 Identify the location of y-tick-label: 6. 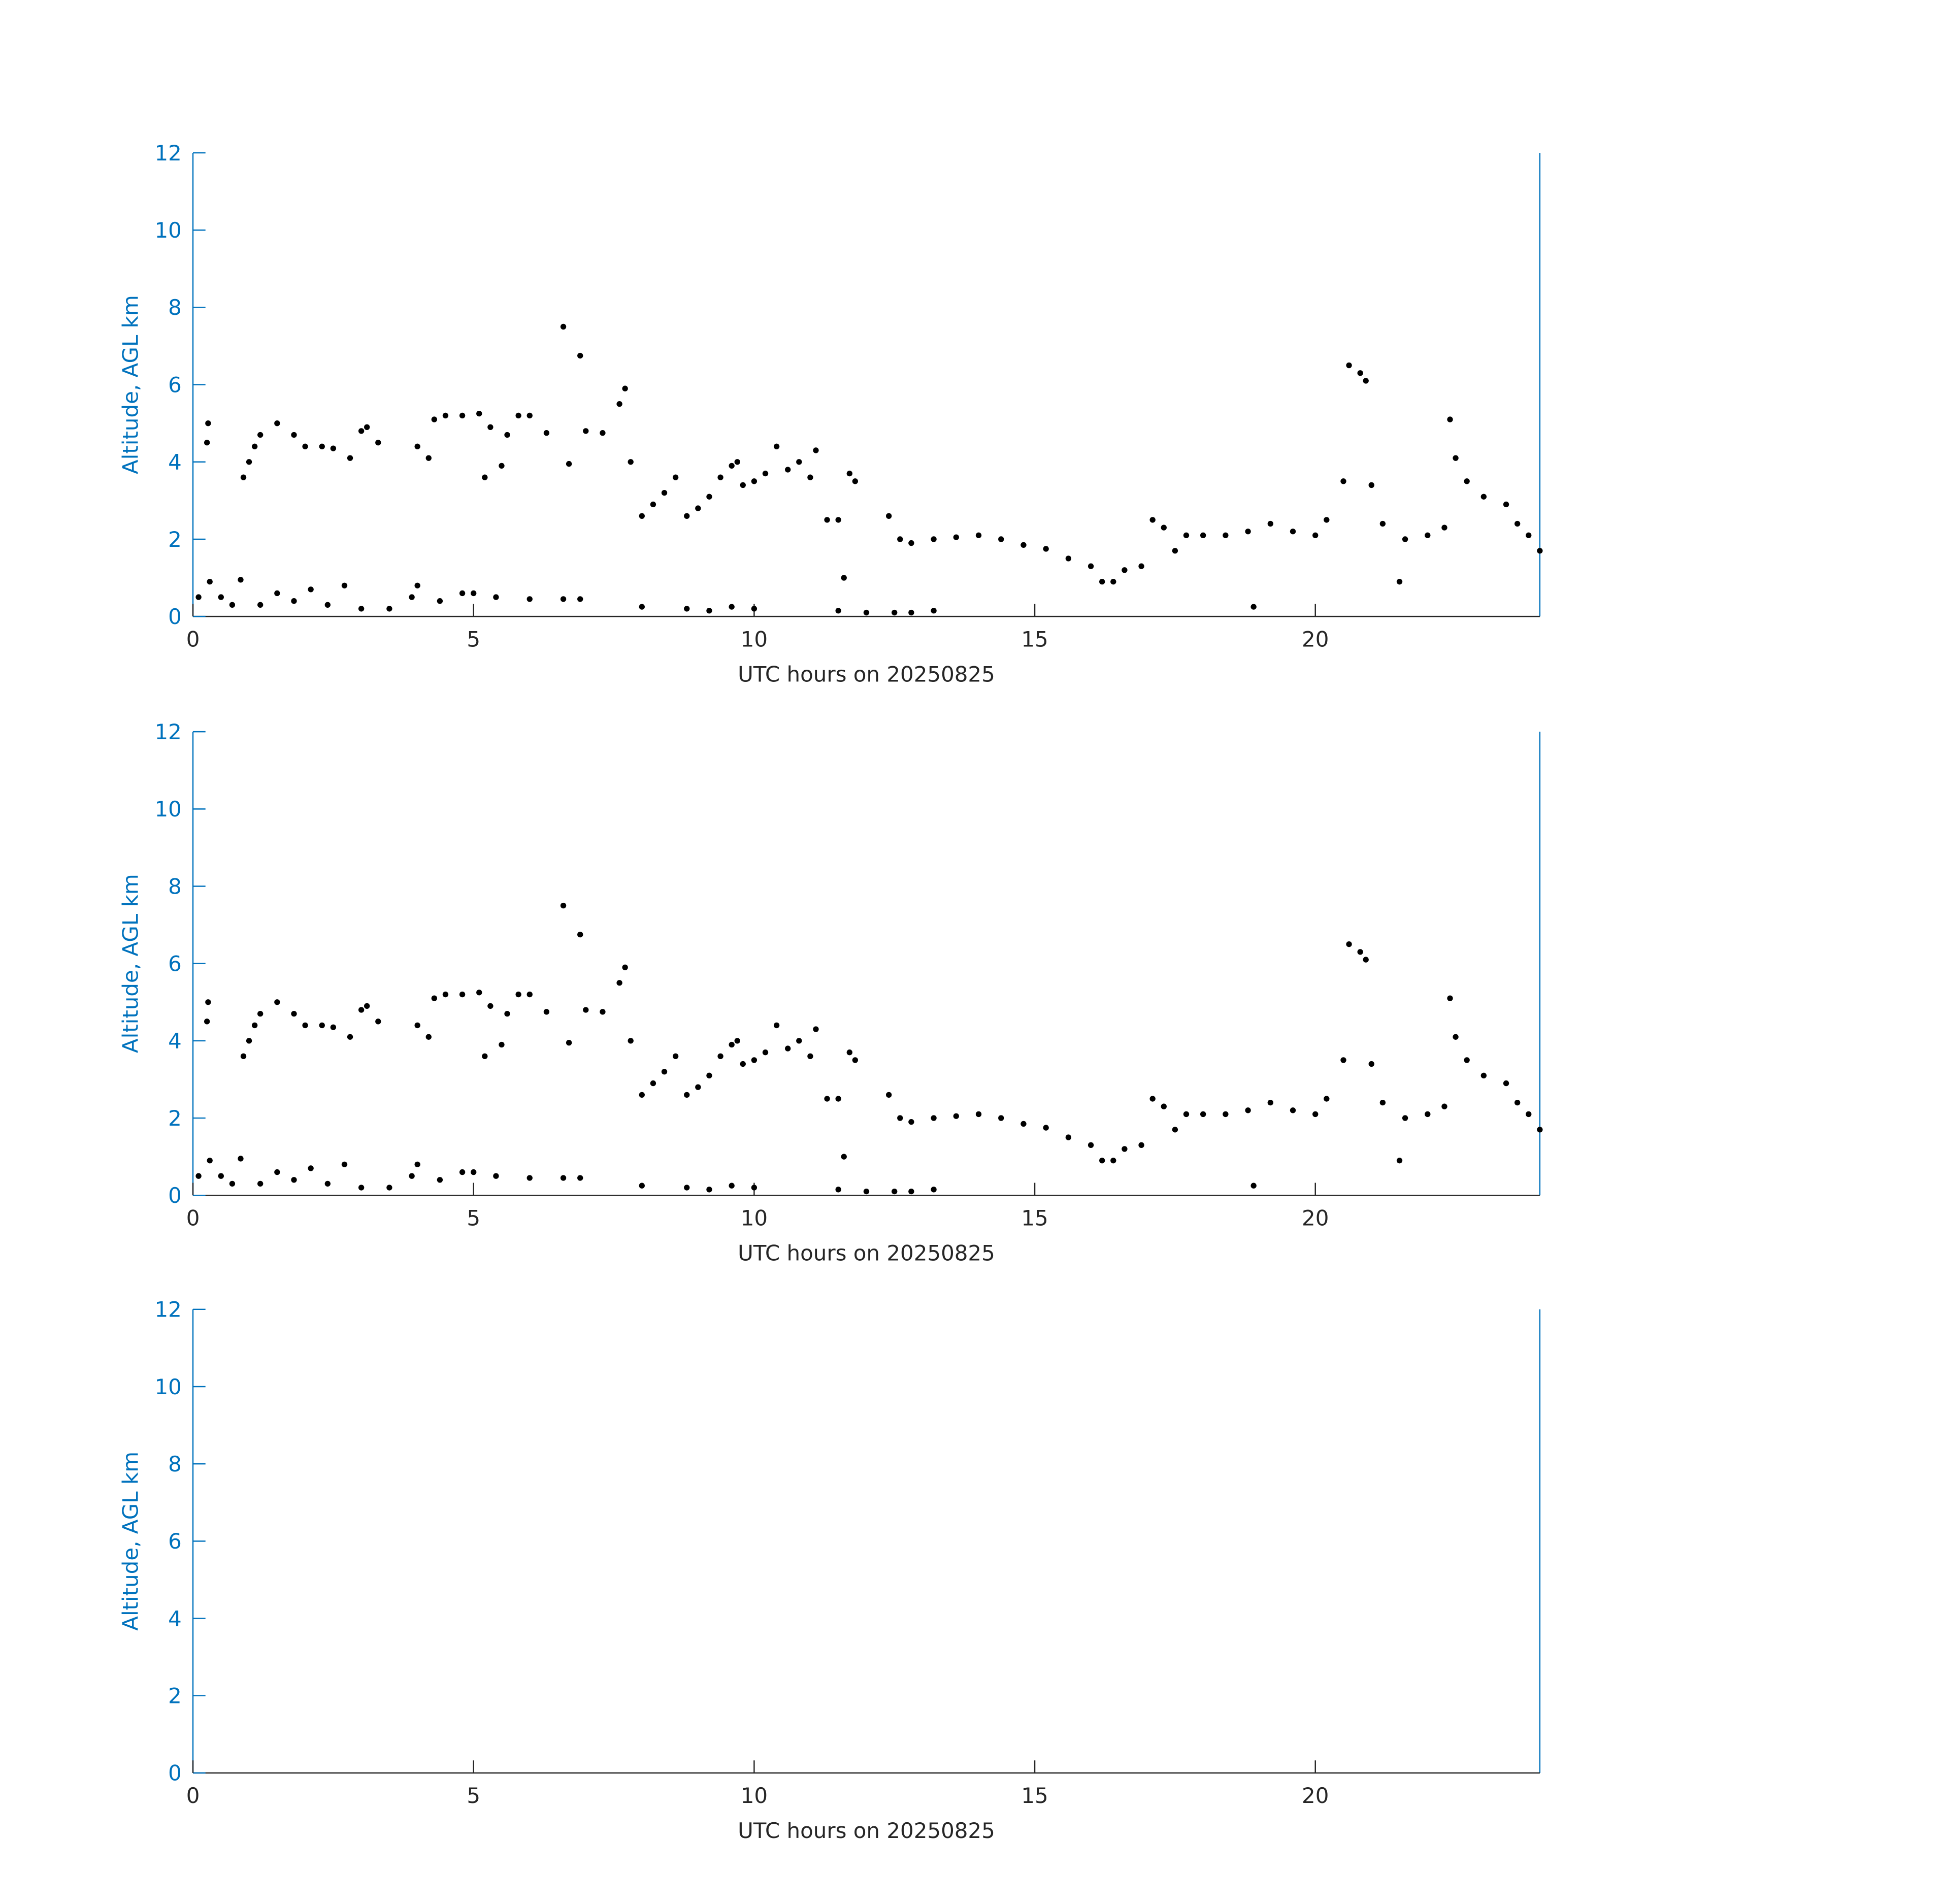
(175, 1541).